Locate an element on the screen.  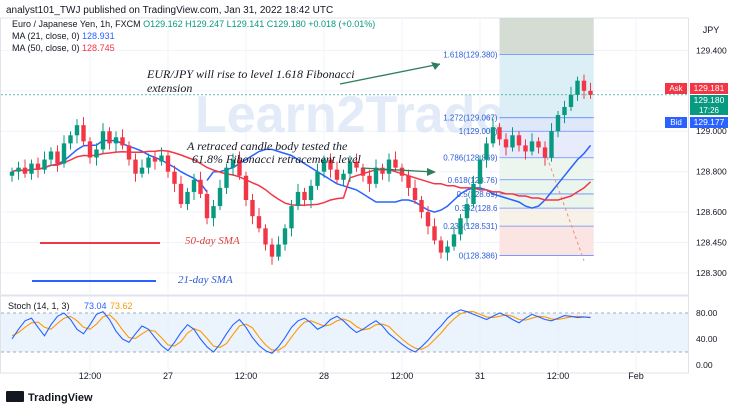
fib-level-label: 0.236(128.531) is located at coordinates (470, 226).